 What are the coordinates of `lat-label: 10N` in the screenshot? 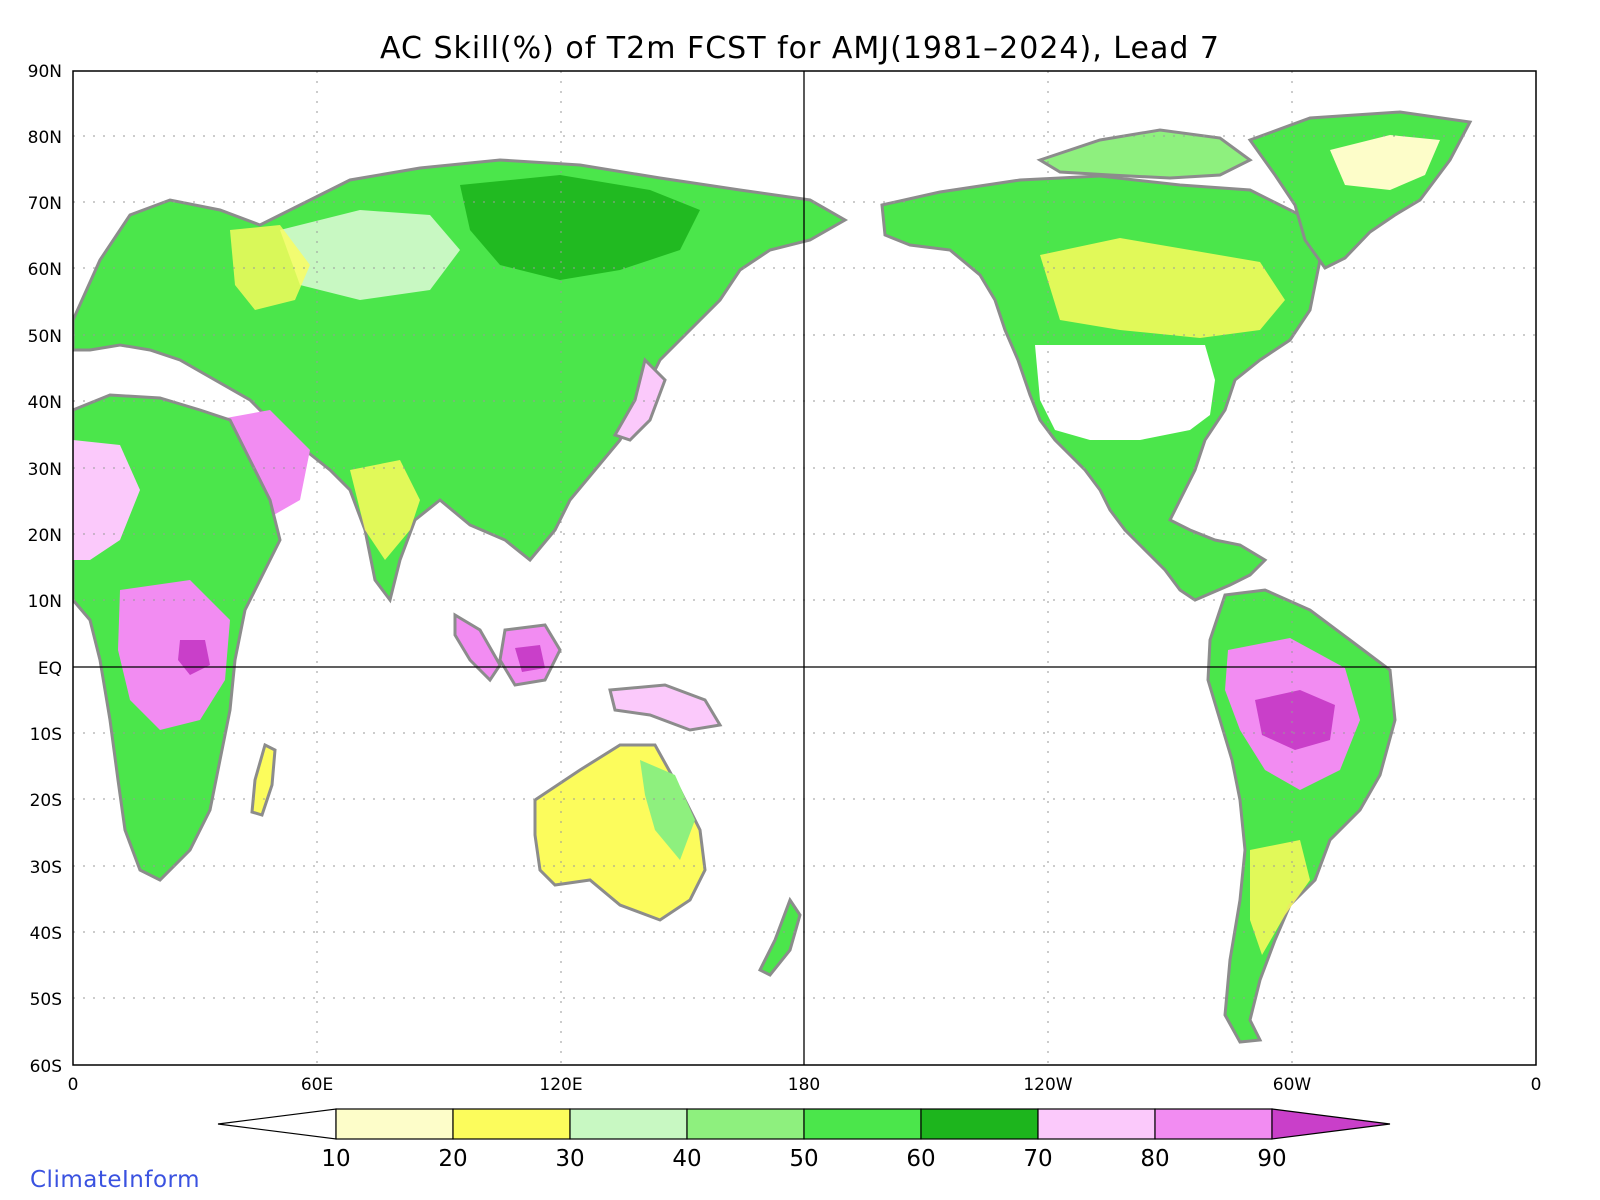 It's located at (45, 602).